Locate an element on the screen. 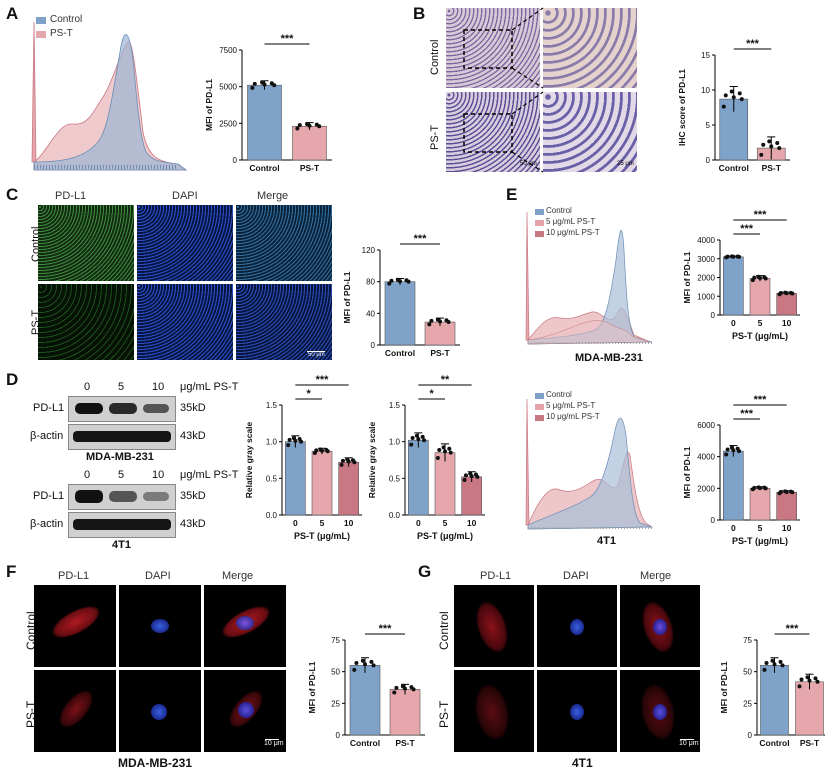  y-tick-label-E2: 2000 is located at coordinates (706, 488).